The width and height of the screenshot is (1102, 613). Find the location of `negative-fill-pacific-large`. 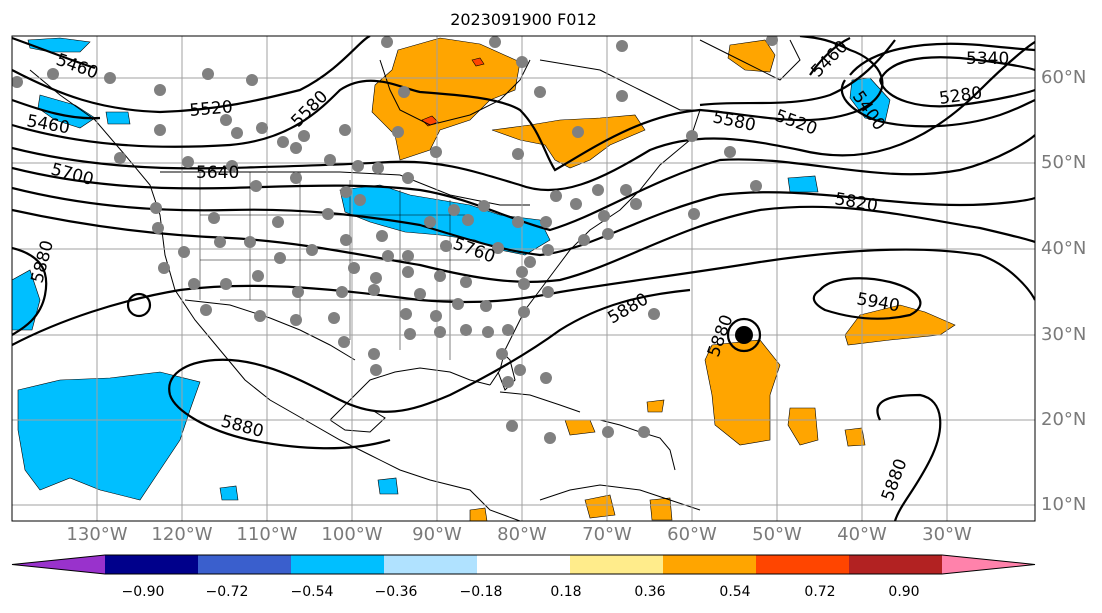

negative-fill-pacific-large is located at coordinates (109, 436).